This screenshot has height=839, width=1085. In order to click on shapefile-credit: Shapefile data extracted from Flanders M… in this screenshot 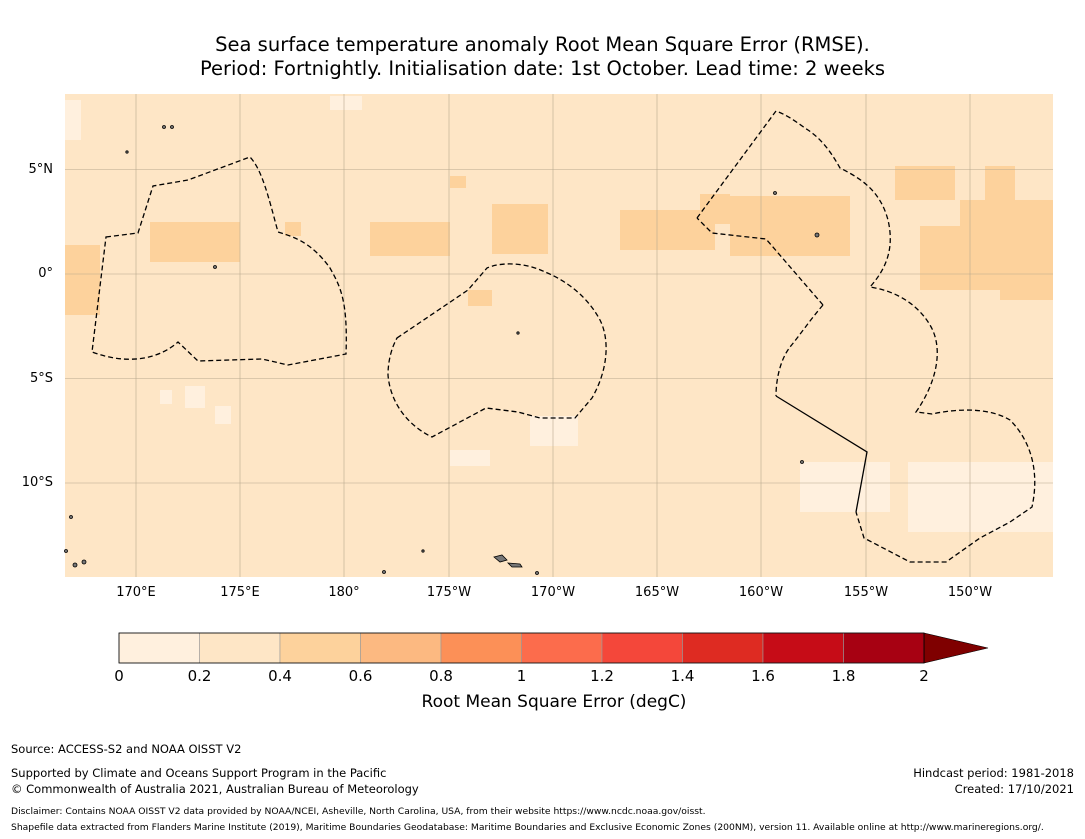, I will do `click(527, 827)`.